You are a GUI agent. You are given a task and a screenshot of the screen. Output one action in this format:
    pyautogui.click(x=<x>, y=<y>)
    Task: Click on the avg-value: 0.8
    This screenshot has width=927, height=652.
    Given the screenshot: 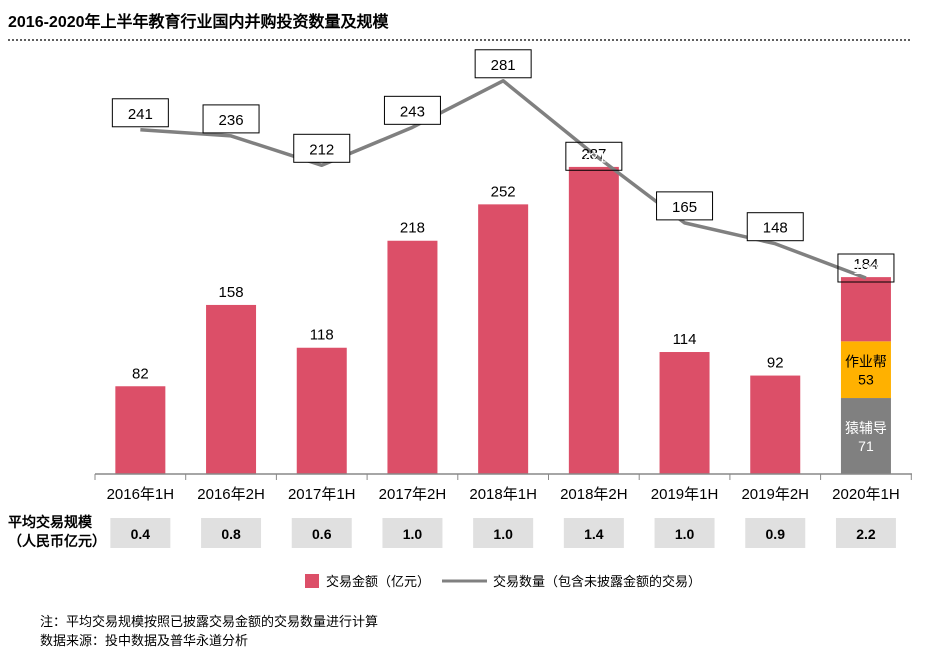 What is the action you would take?
    pyautogui.click(x=231, y=534)
    